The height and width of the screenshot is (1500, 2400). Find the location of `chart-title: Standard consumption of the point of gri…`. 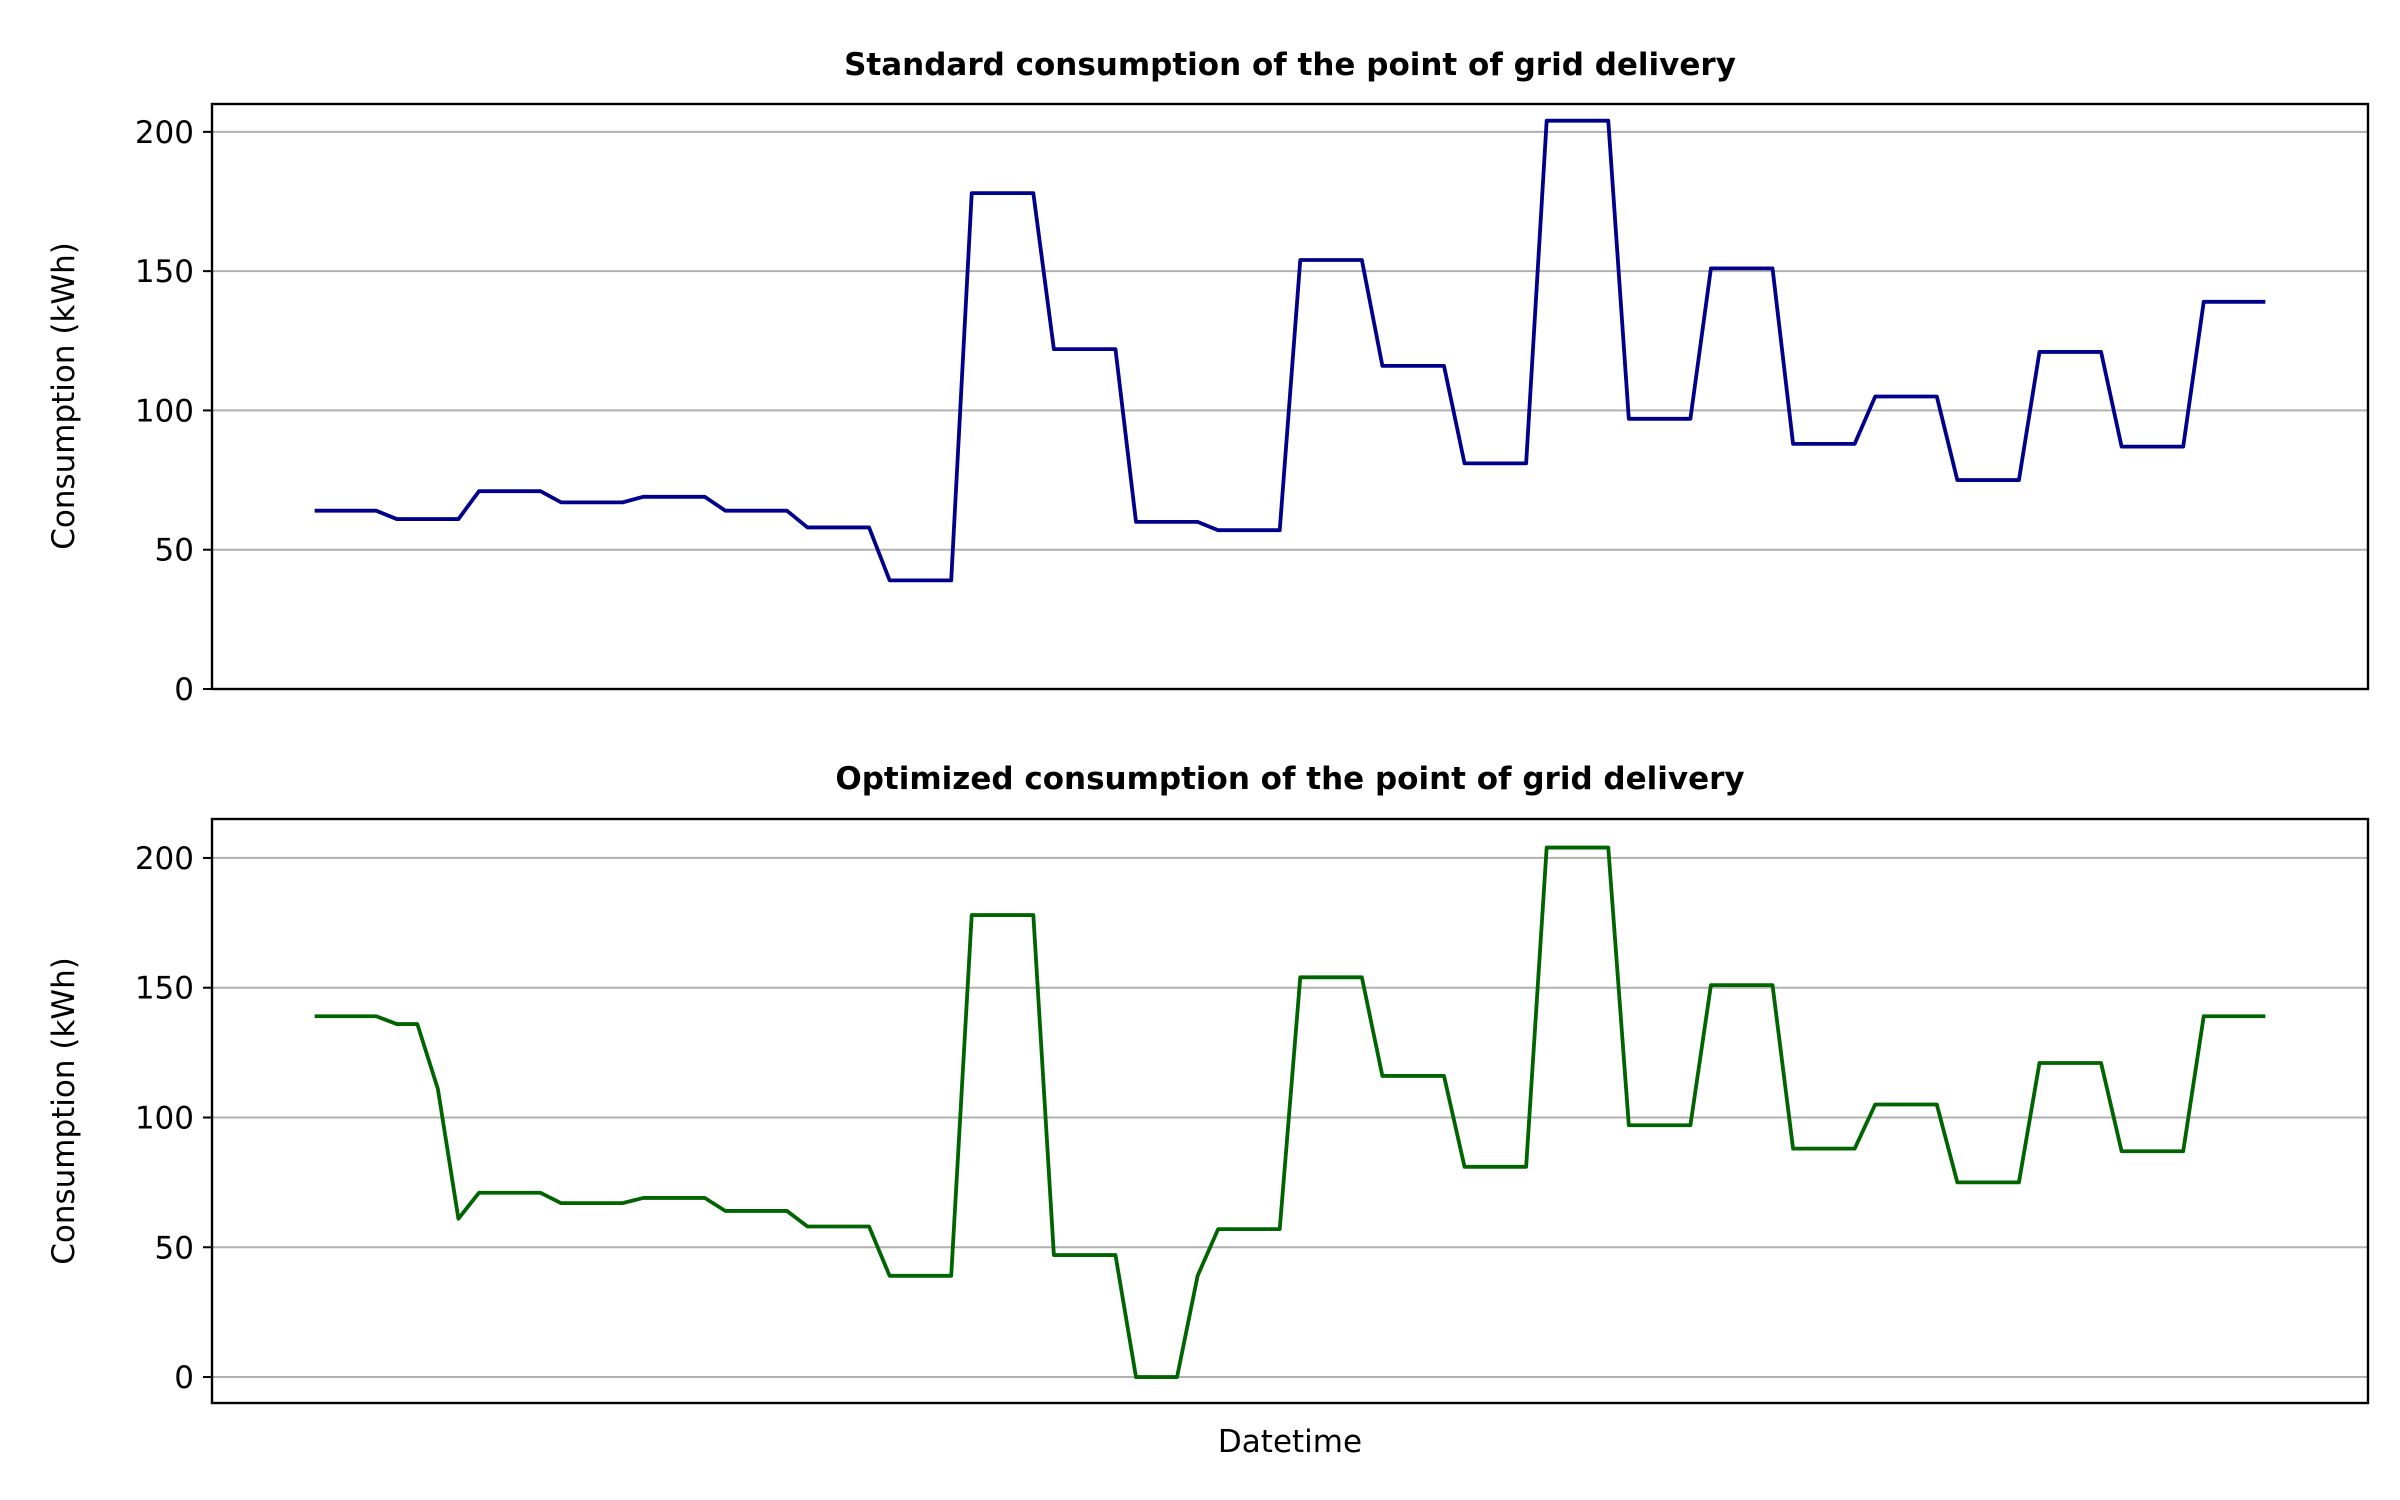

chart-title: Standard consumption of the point of gri… is located at coordinates (1290, 65).